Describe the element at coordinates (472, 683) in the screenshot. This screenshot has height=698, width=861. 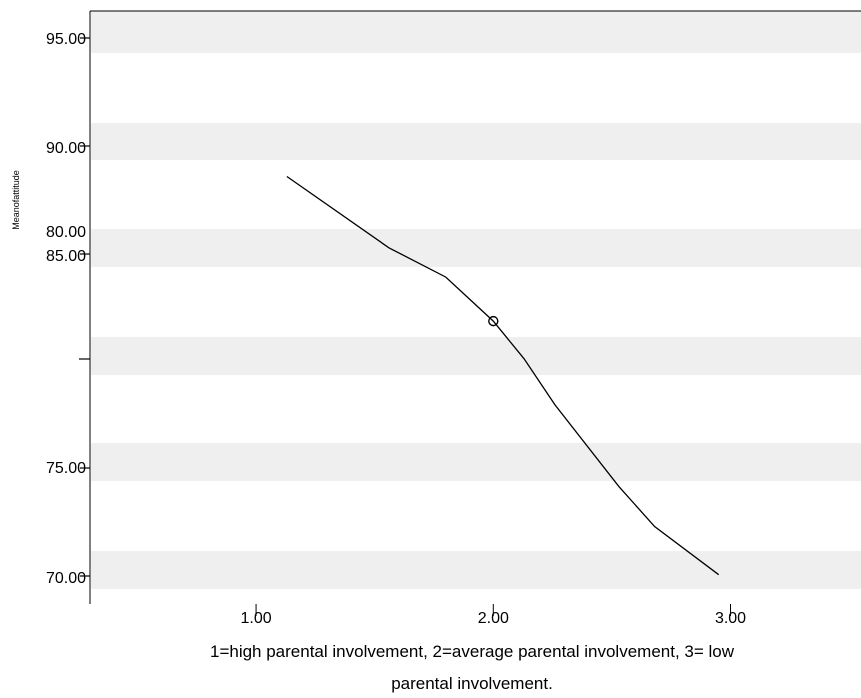
I see `x-axis-label-line-2: parental involvement.` at that location.